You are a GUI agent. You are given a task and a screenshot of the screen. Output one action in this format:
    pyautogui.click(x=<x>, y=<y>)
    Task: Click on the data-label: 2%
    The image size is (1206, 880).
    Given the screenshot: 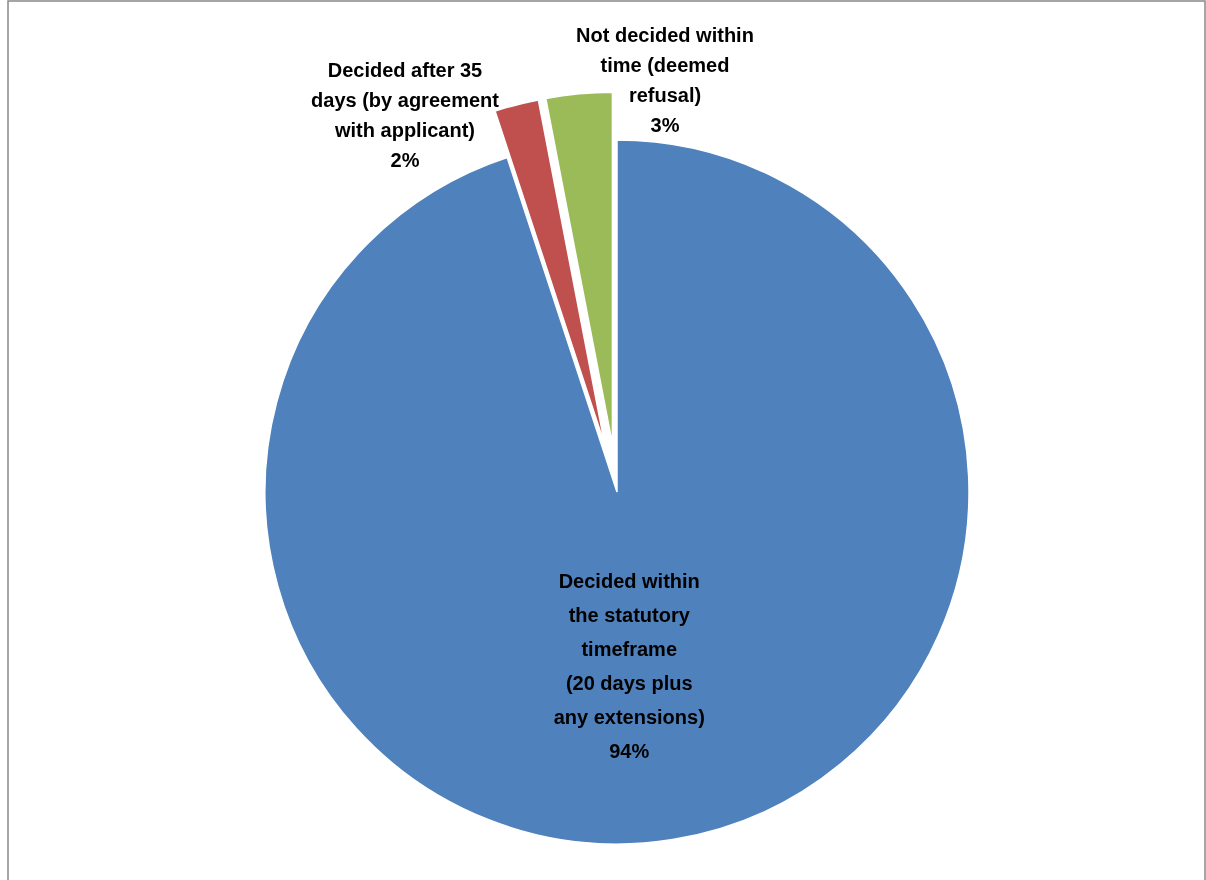 What is the action you would take?
    pyautogui.click(x=405, y=160)
    